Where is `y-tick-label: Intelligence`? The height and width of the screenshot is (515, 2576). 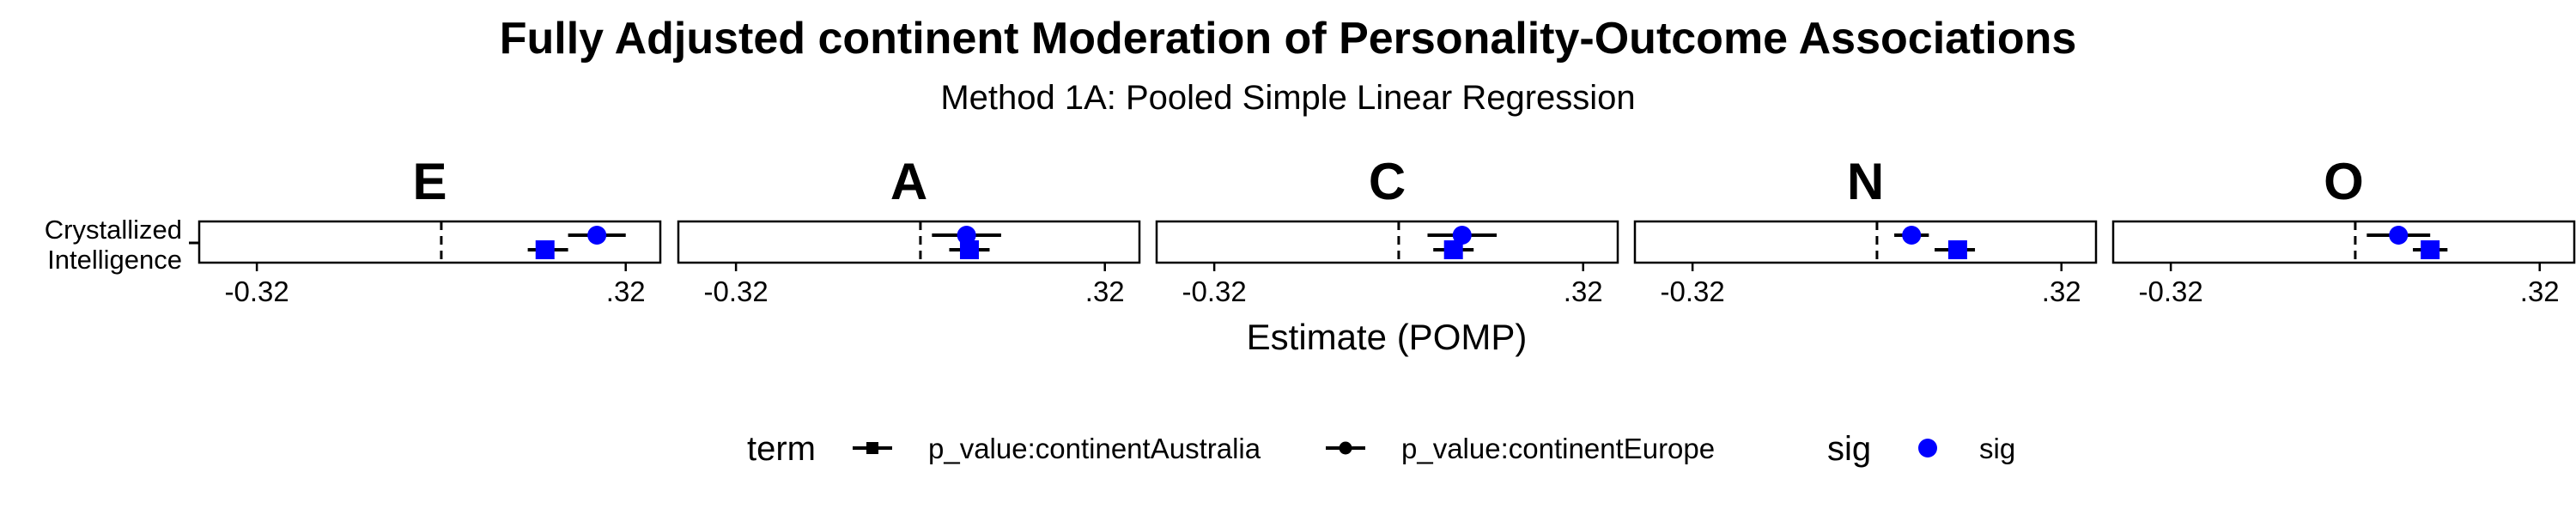
y-tick-label: Intelligence is located at coordinates (114, 260).